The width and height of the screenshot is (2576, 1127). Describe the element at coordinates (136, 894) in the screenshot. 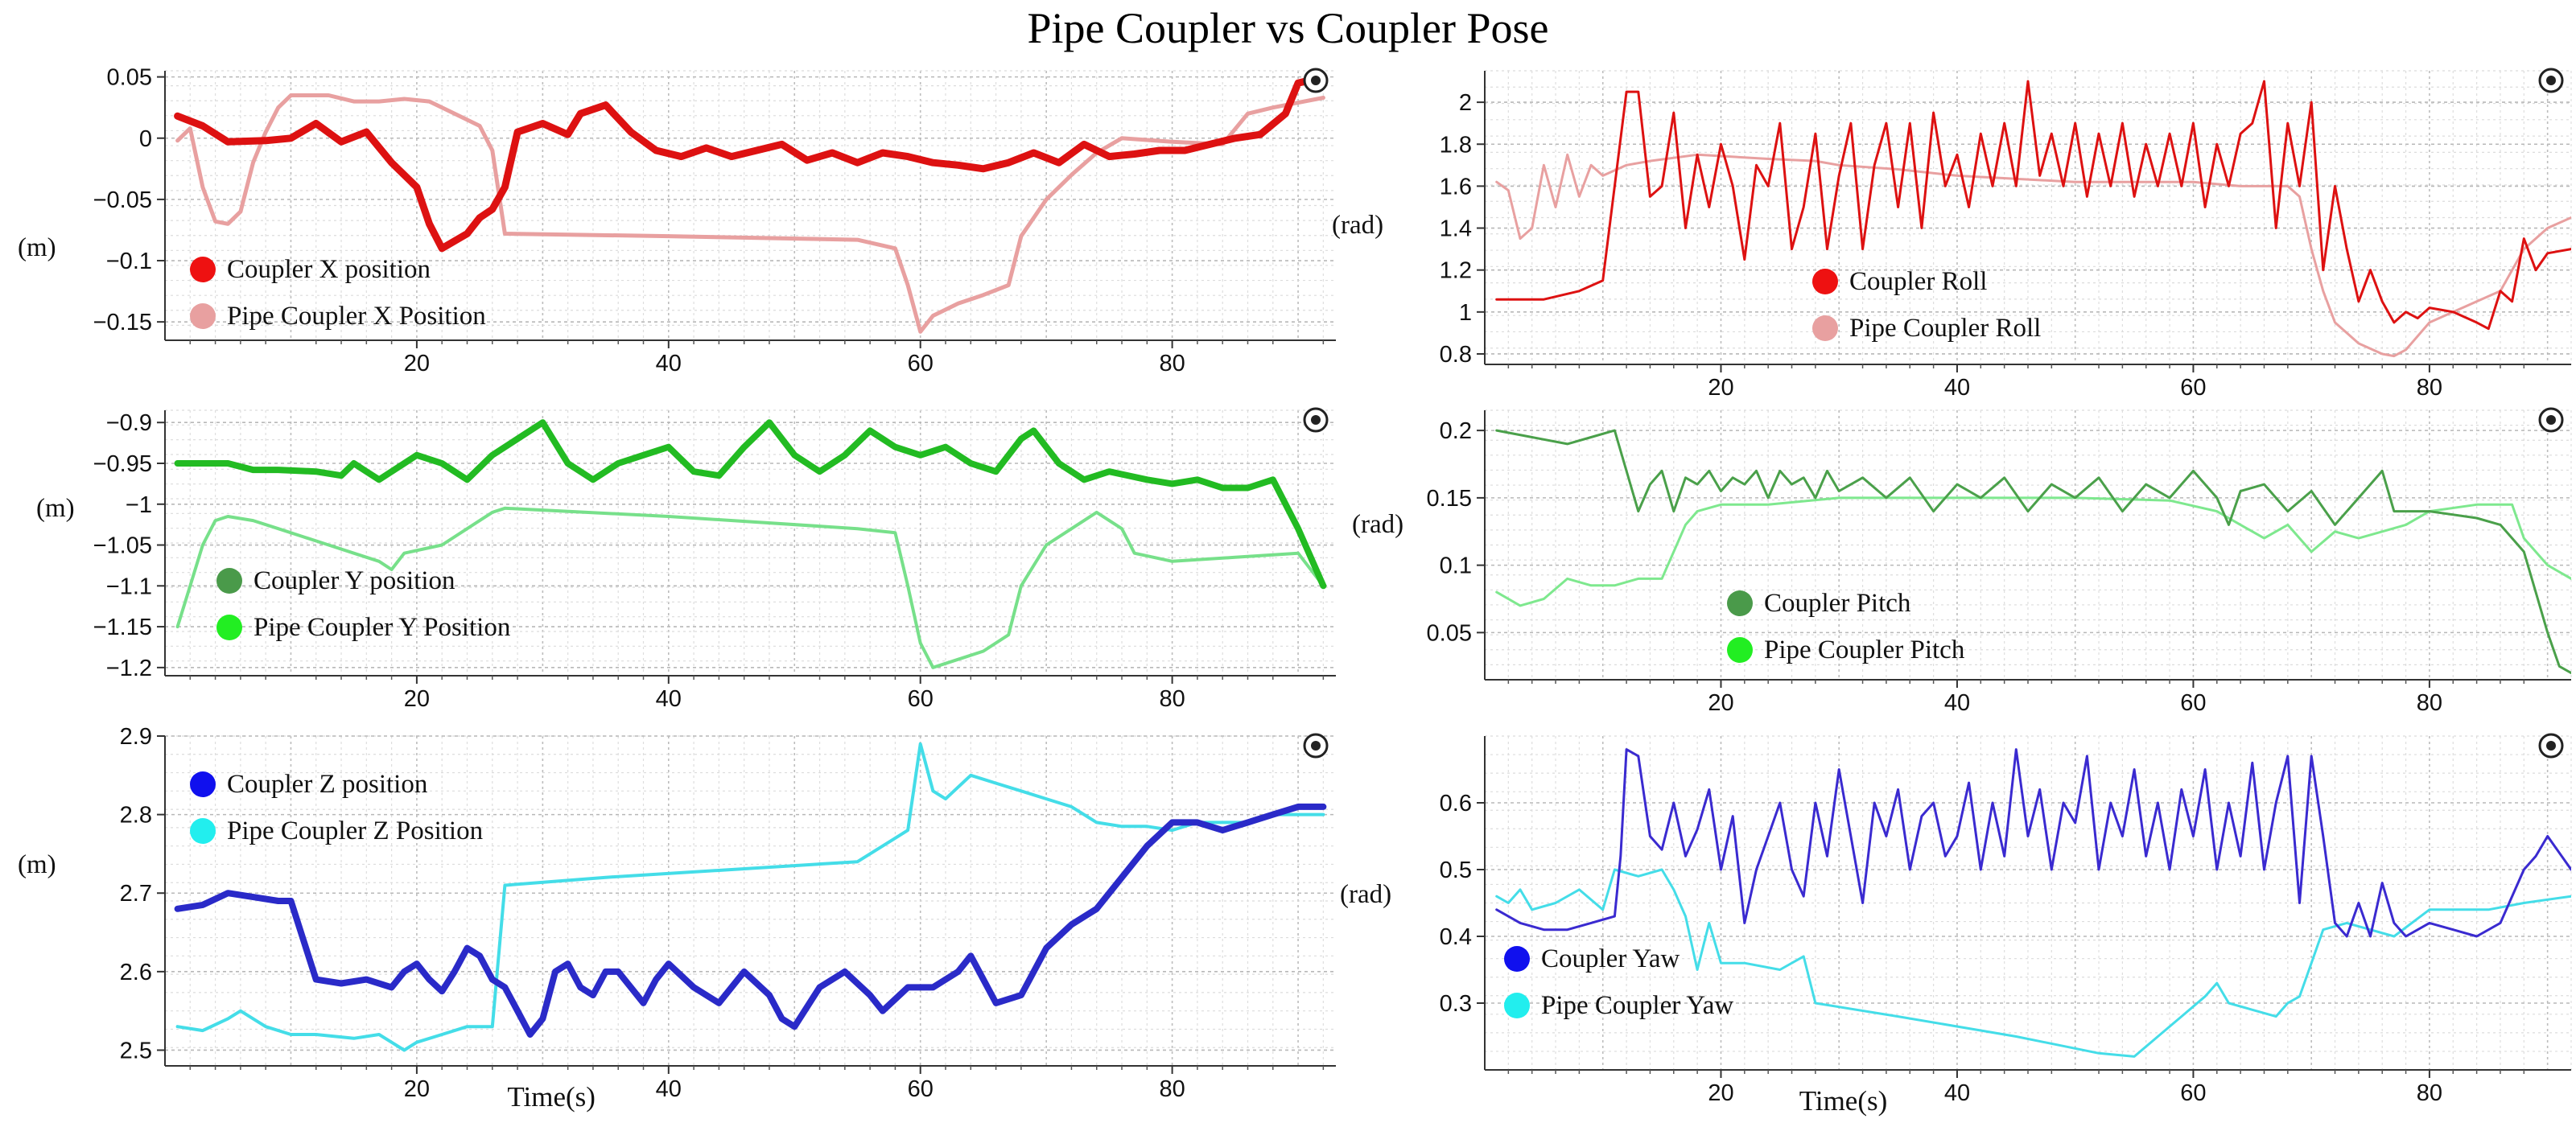

I see `y-tick-label: 2.7` at that location.